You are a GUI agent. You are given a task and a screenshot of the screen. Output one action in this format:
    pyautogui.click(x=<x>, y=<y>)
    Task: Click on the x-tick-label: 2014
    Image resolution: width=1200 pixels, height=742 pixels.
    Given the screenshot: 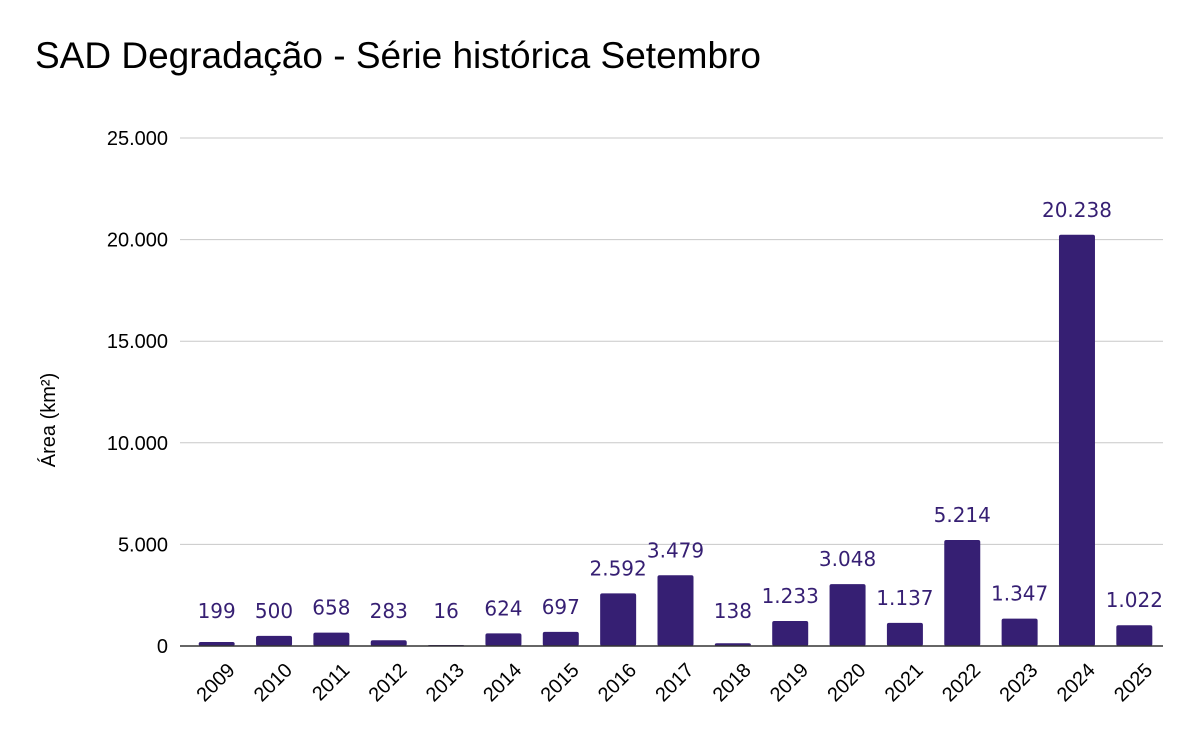 What is the action you would take?
    pyautogui.click(x=502, y=682)
    